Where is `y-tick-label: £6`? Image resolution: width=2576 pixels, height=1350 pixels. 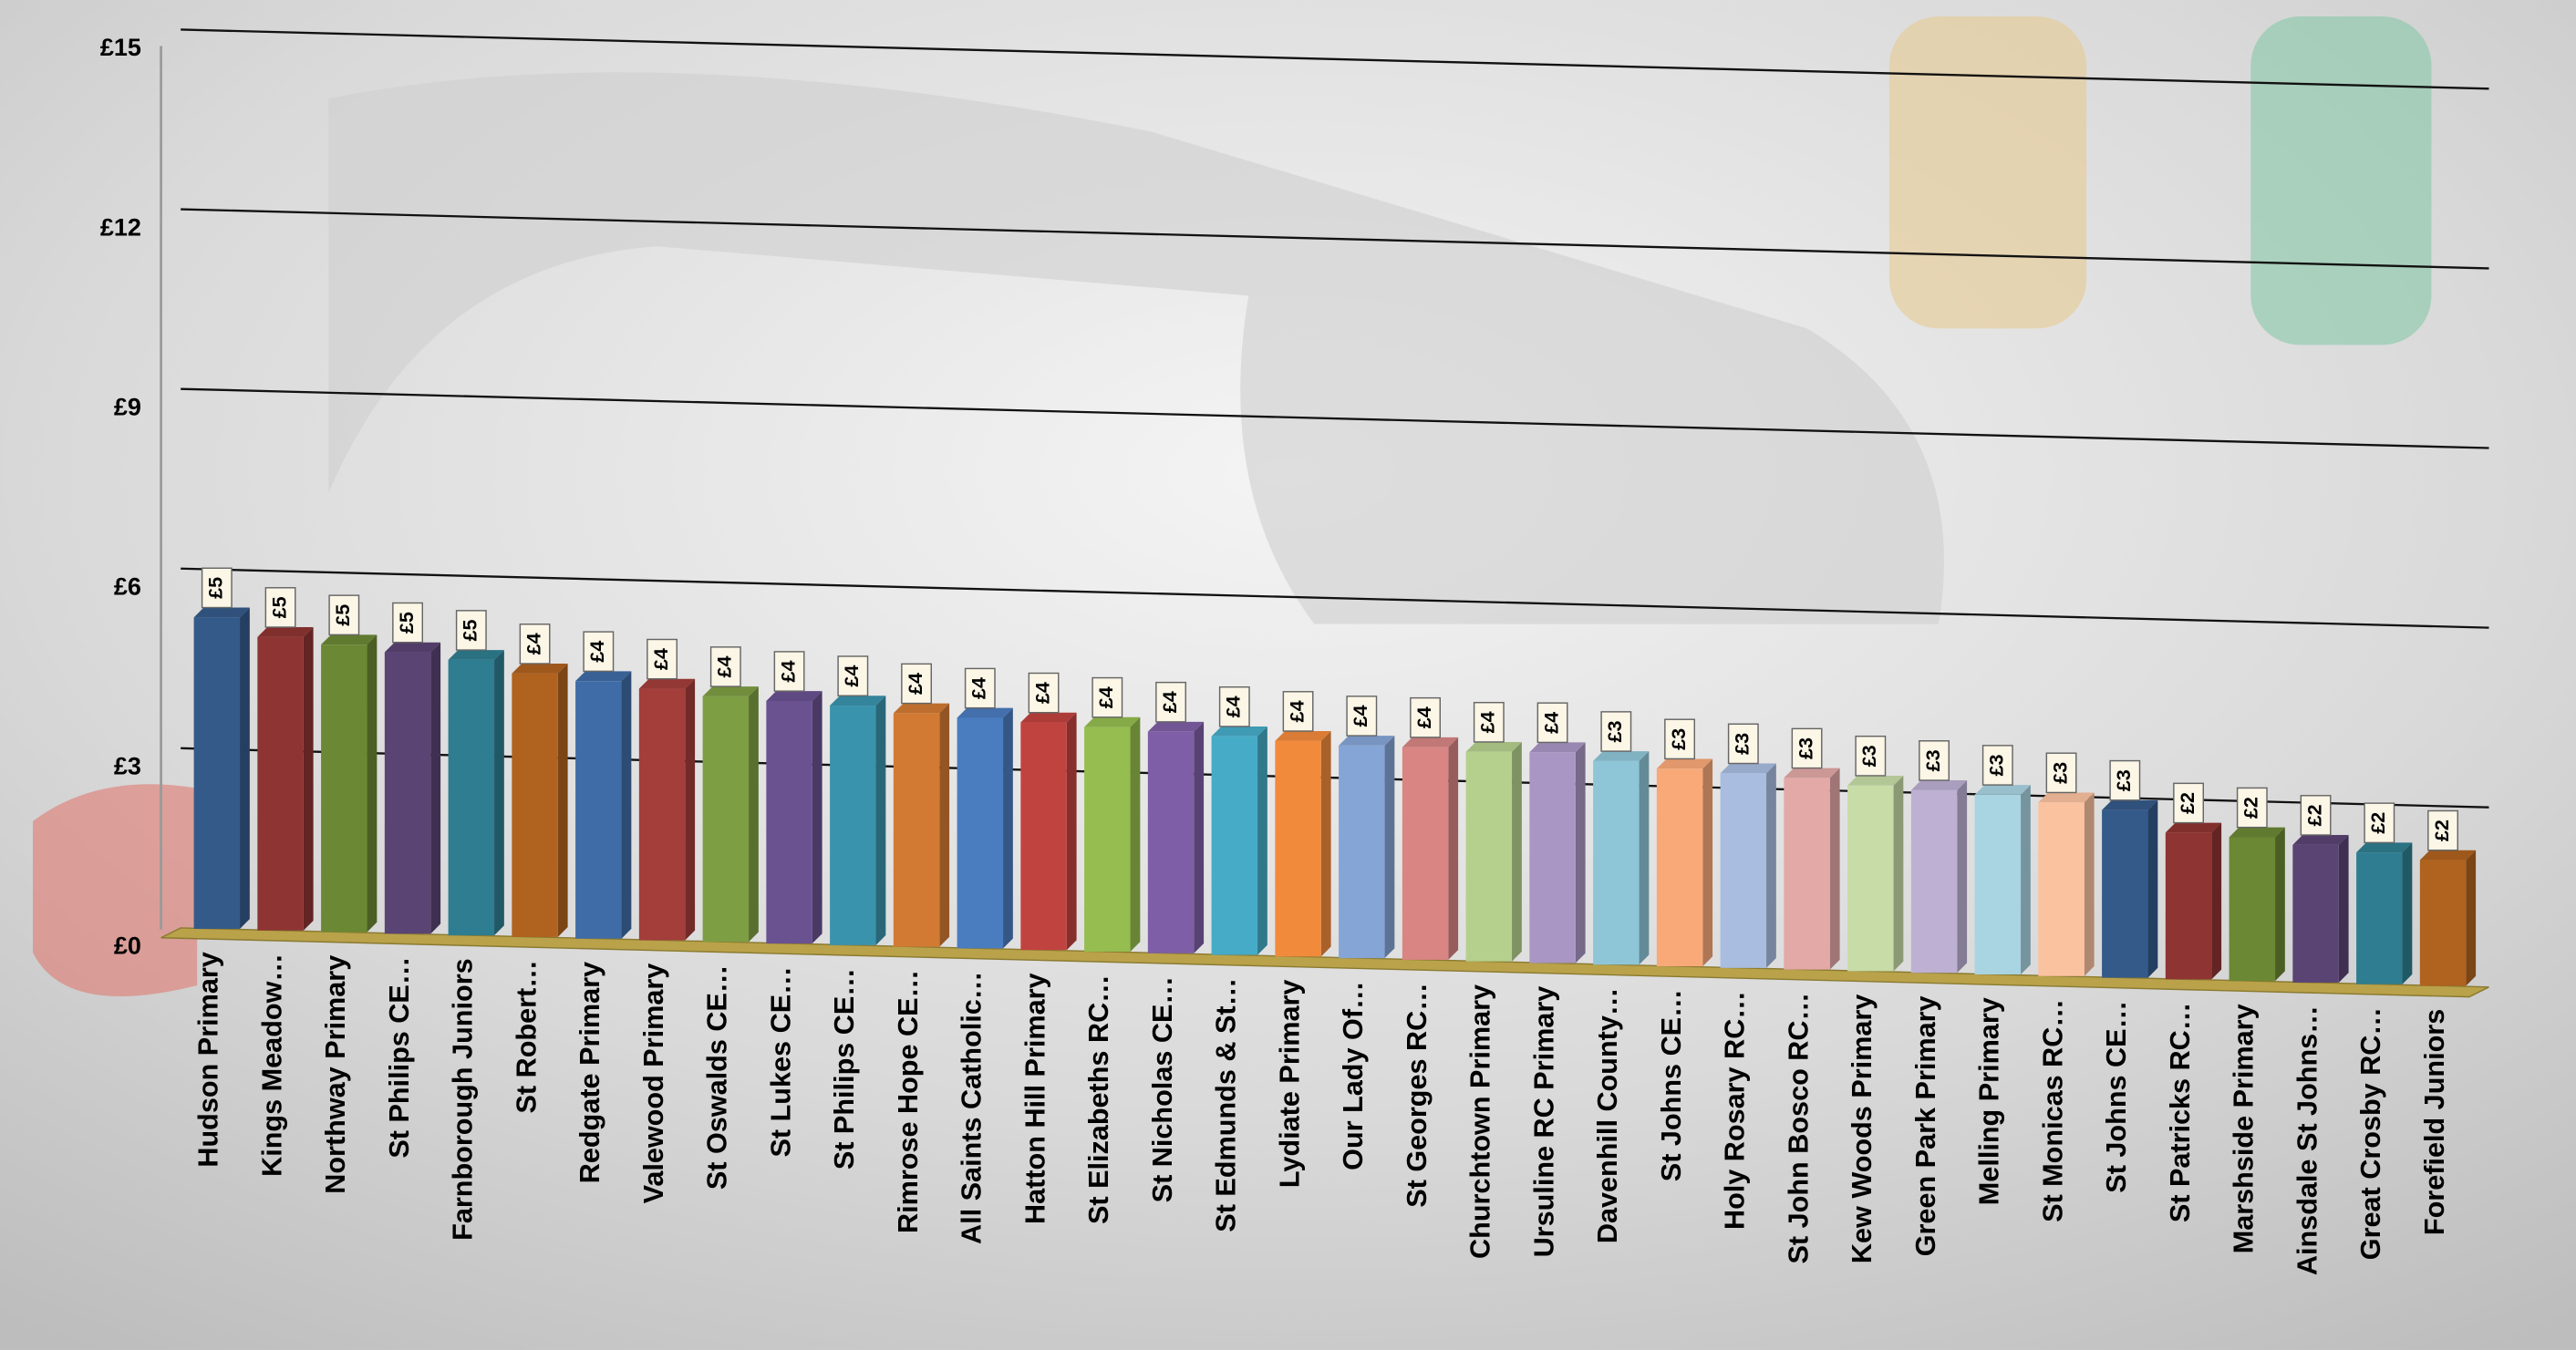 y-tick-label: £6 is located at coordinates (127, 587).